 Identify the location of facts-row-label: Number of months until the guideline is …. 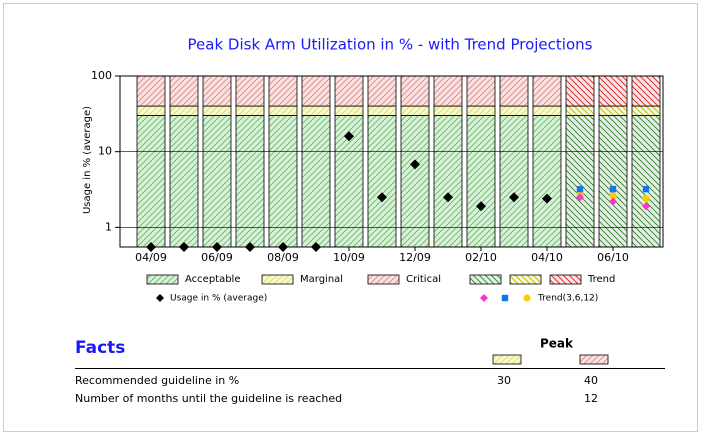
(208, 398).